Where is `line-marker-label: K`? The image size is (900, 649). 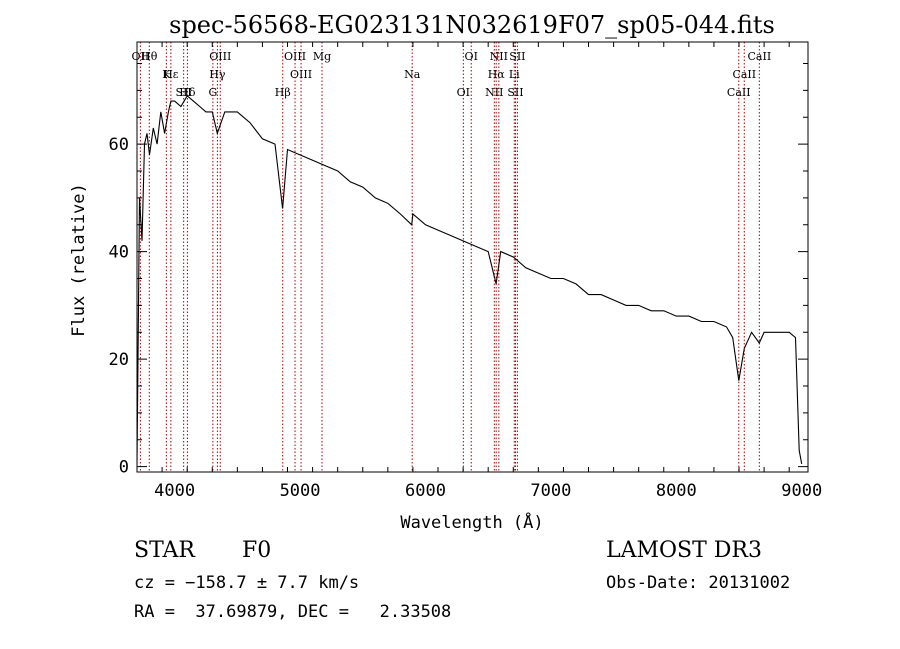
line-marker-label: K is located at coordinates (166, 74).